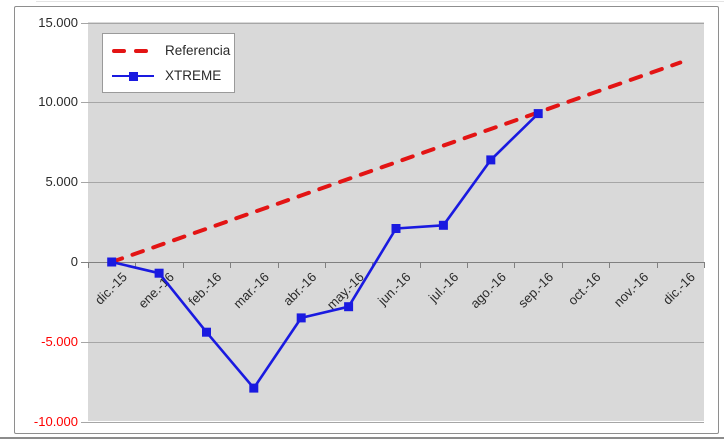 The width and height of the screenshot is (724, 445). I want to click on y-axis-tick-label: -10.000, so click(55, 421).